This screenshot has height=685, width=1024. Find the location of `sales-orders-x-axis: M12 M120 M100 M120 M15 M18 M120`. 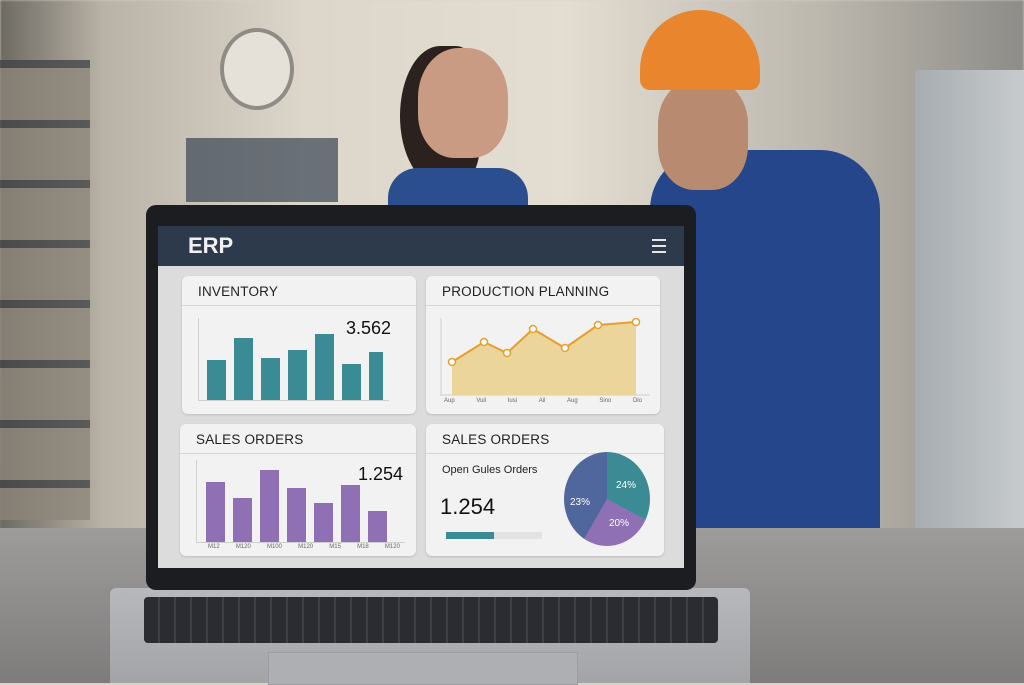

sales-orders-x-axis: M12 M120 M100 M120 M15 M18 M120 is located at coordinates (304, 547).